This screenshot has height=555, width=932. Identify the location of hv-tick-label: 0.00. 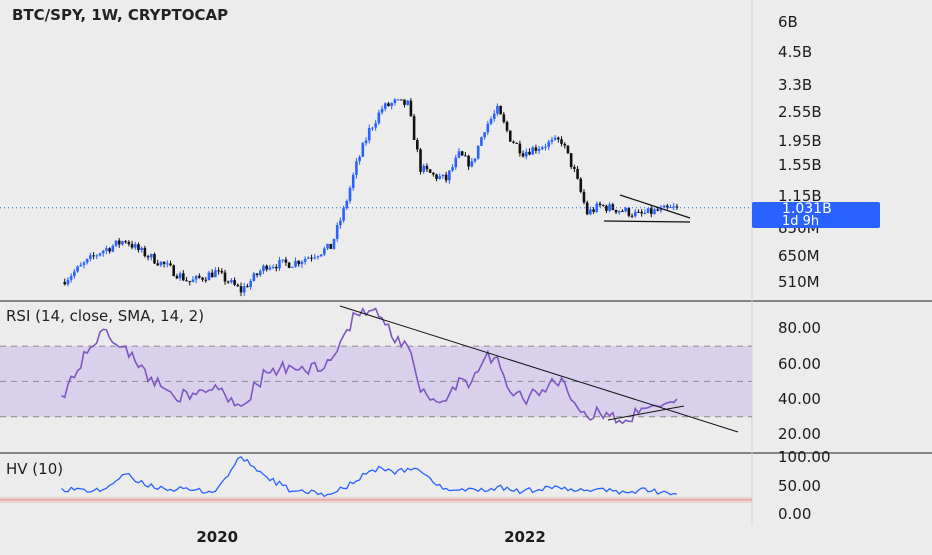
(795, 514).